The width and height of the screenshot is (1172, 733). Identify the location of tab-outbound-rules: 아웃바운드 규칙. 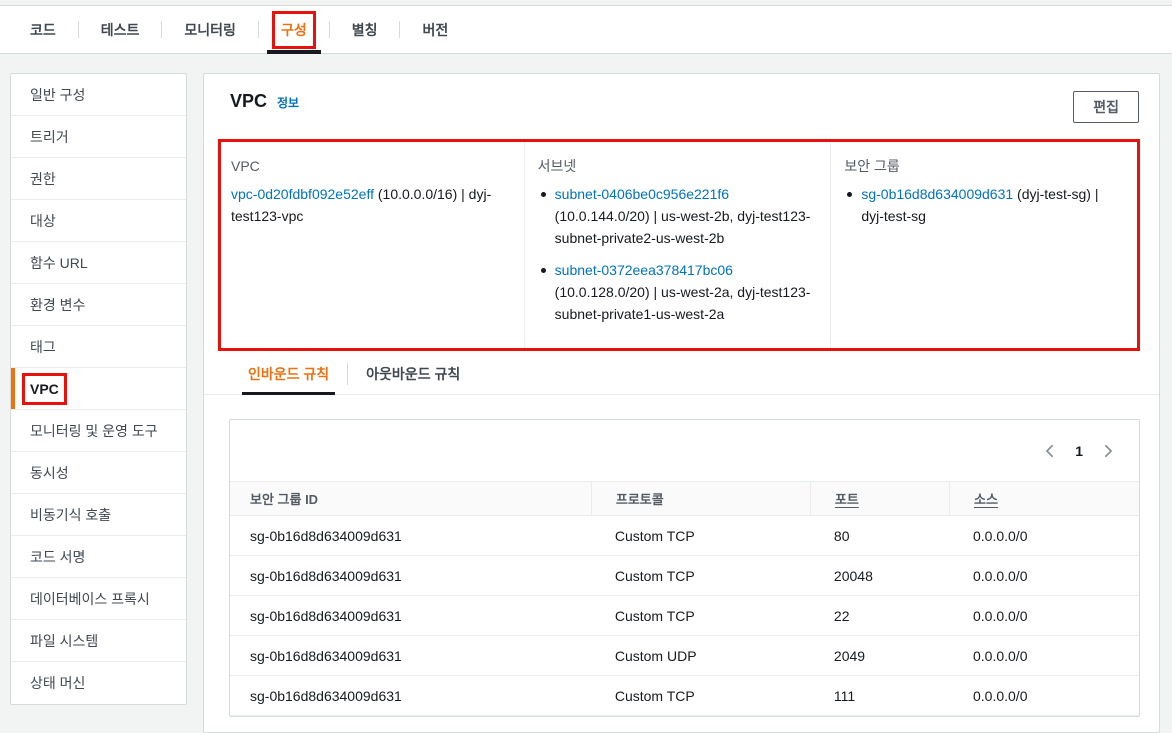
(413, 374).